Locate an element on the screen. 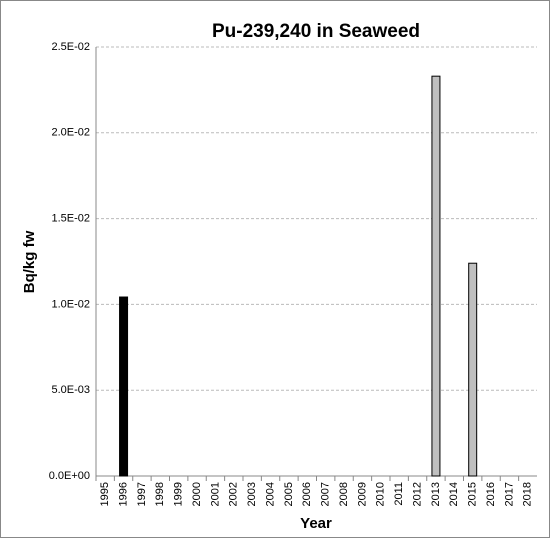 This screenshot has height=538, width=550. x-tick-label: 1997 is located at coordinates (142, 494).